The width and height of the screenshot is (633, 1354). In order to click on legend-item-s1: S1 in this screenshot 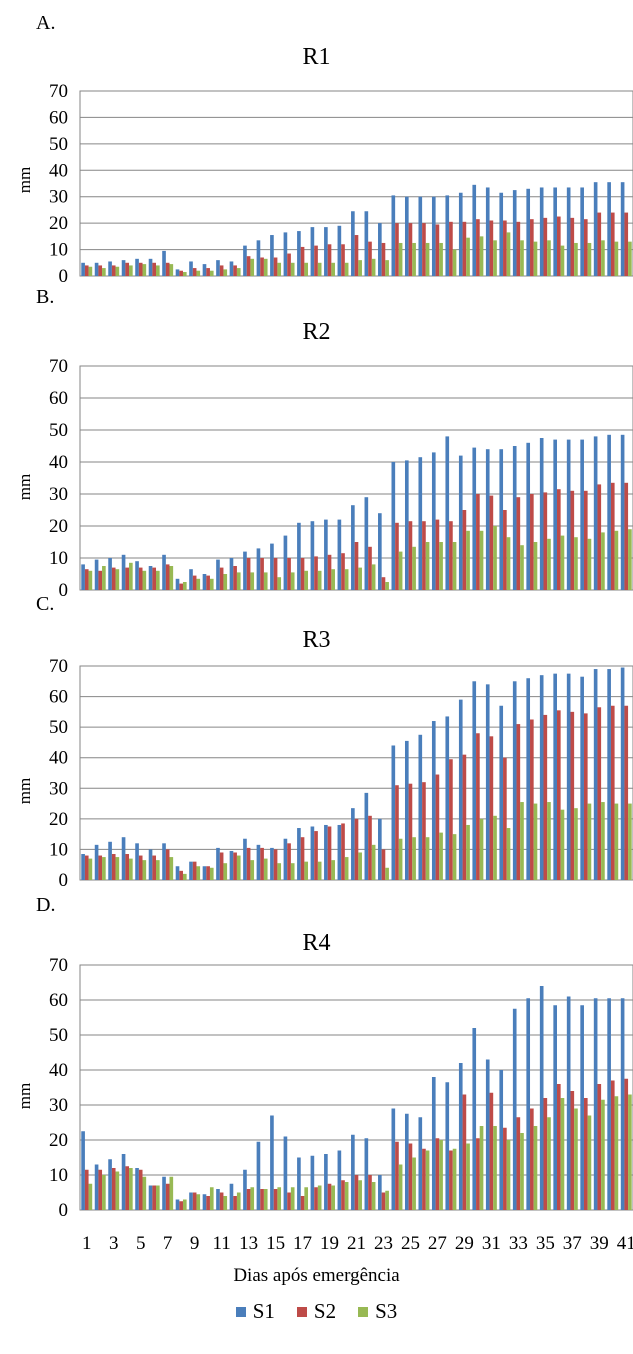, I will do `click(255, 1311)`.